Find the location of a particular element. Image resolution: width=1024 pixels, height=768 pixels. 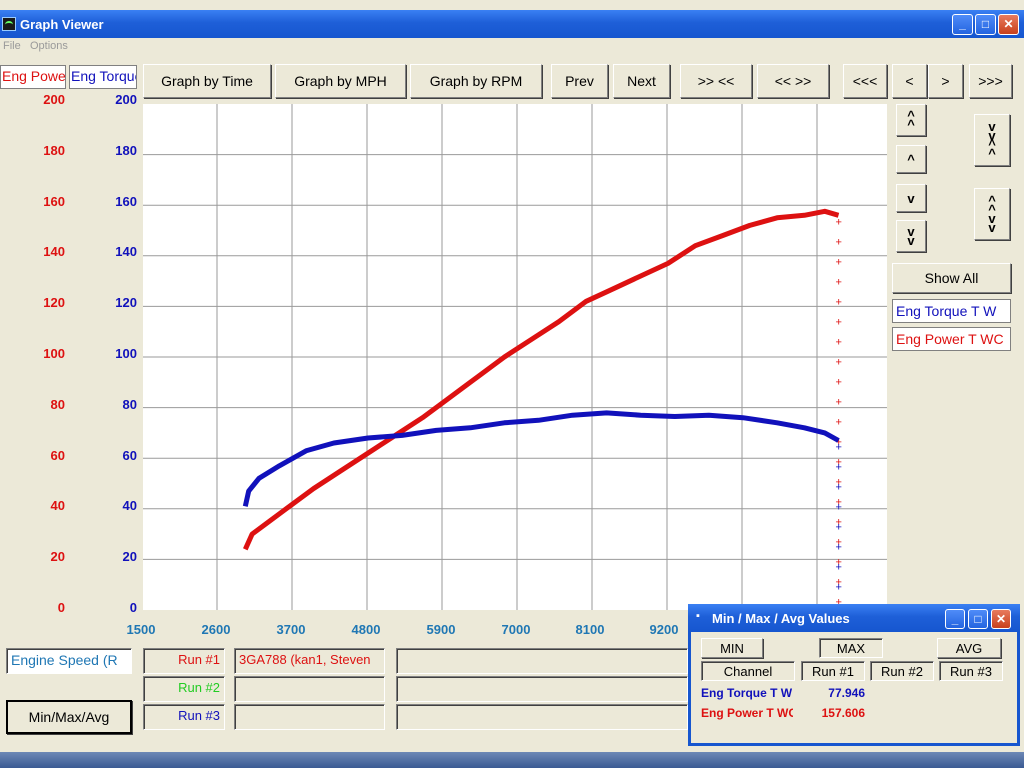

taskbar-strip is located at coordinates (512, 760).